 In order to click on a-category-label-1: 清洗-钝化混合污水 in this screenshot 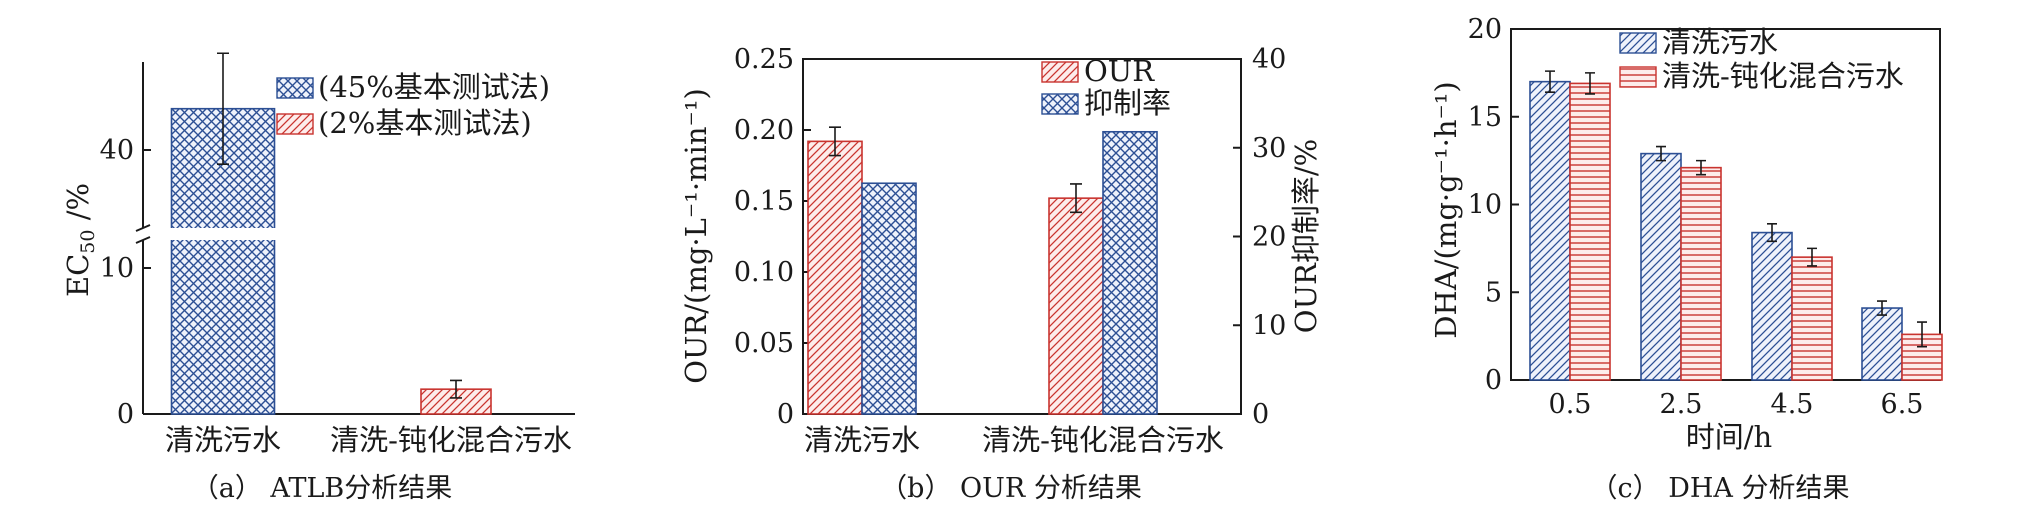, I will do `click(451, 440)`.